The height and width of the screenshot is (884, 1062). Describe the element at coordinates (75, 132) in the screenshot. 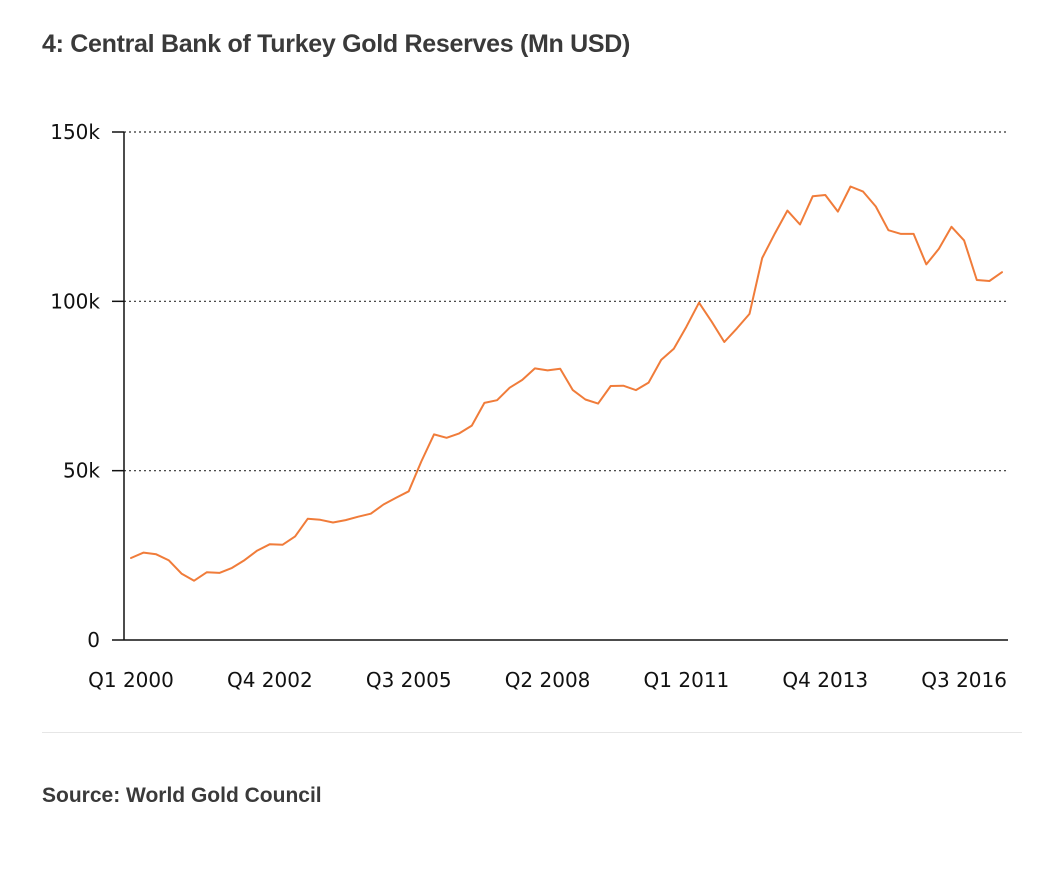

I see `y-tick-label: 150k` at that location.